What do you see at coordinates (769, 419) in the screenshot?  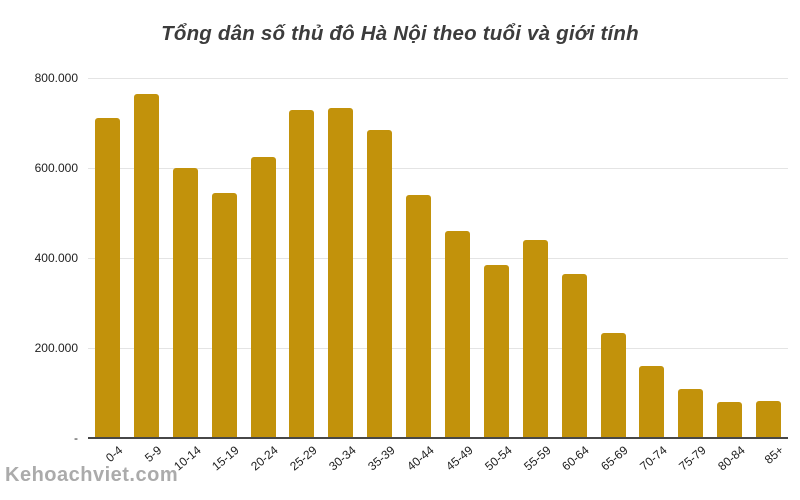 I see `bar-85+` at bounding box center [769, 419].